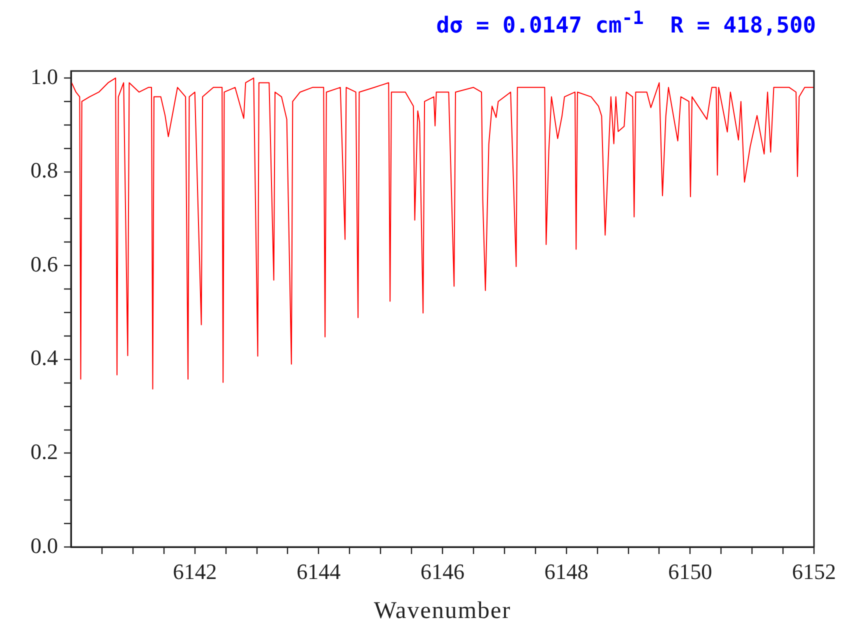 The image size is (854, 630). What do you see at coordinates (44, 76) in the screenshot?
I see `y-tick-label: 1.0` at bounding box center [44, 76].